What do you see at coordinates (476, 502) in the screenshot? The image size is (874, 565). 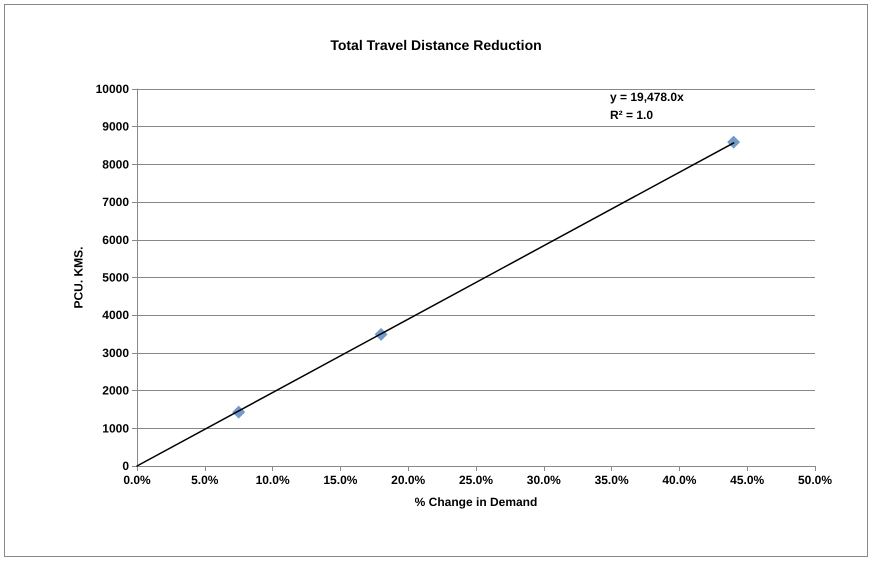 I see `x-axis-title: % Change in Demand` at bounding box center [476, 502].